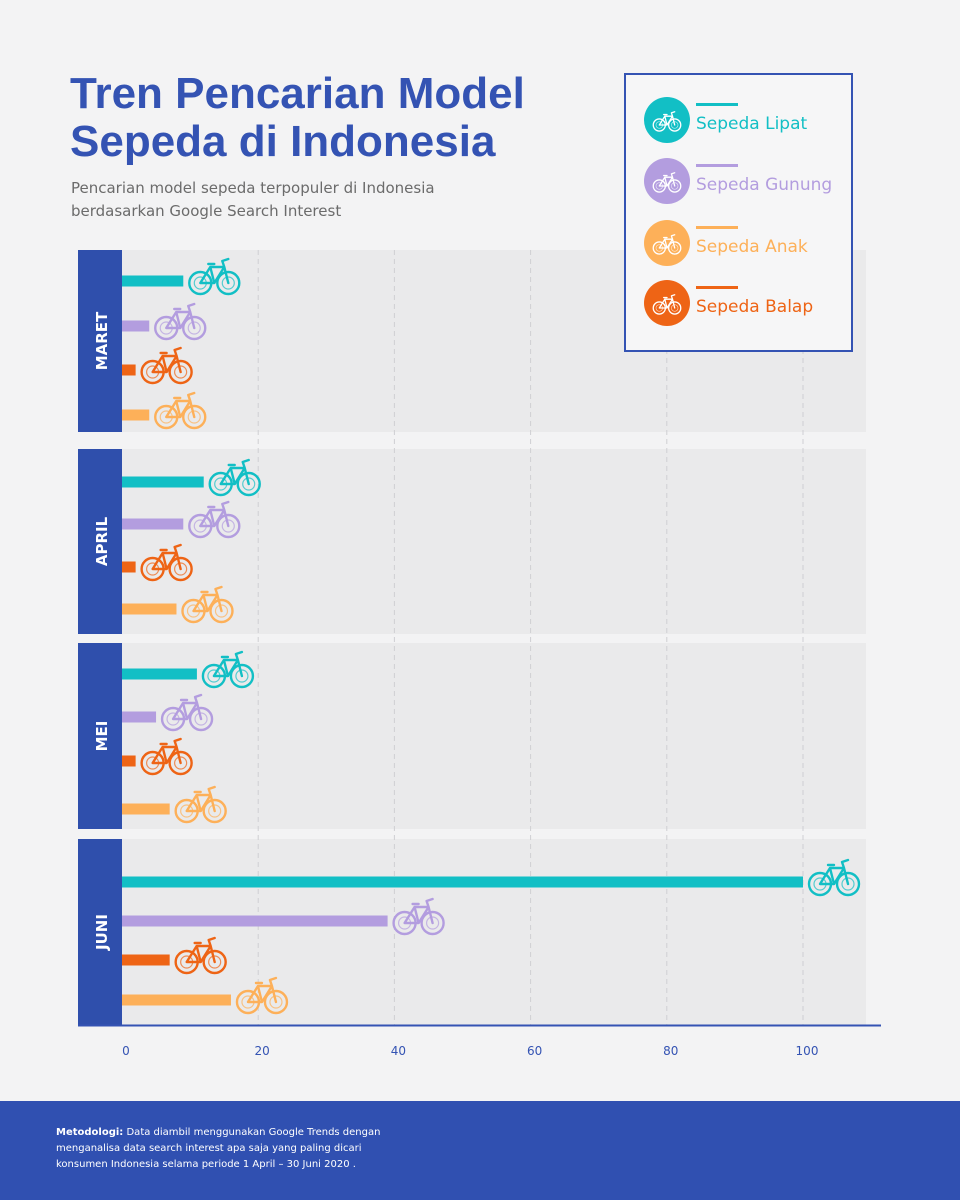 The image size is (960, 1200). What do you see at coordinates (297, 117) in the screenshot?
I see `page-title: Tren Pencarian Model Sepeda di Indonesia` at bounding box center [297, 117].